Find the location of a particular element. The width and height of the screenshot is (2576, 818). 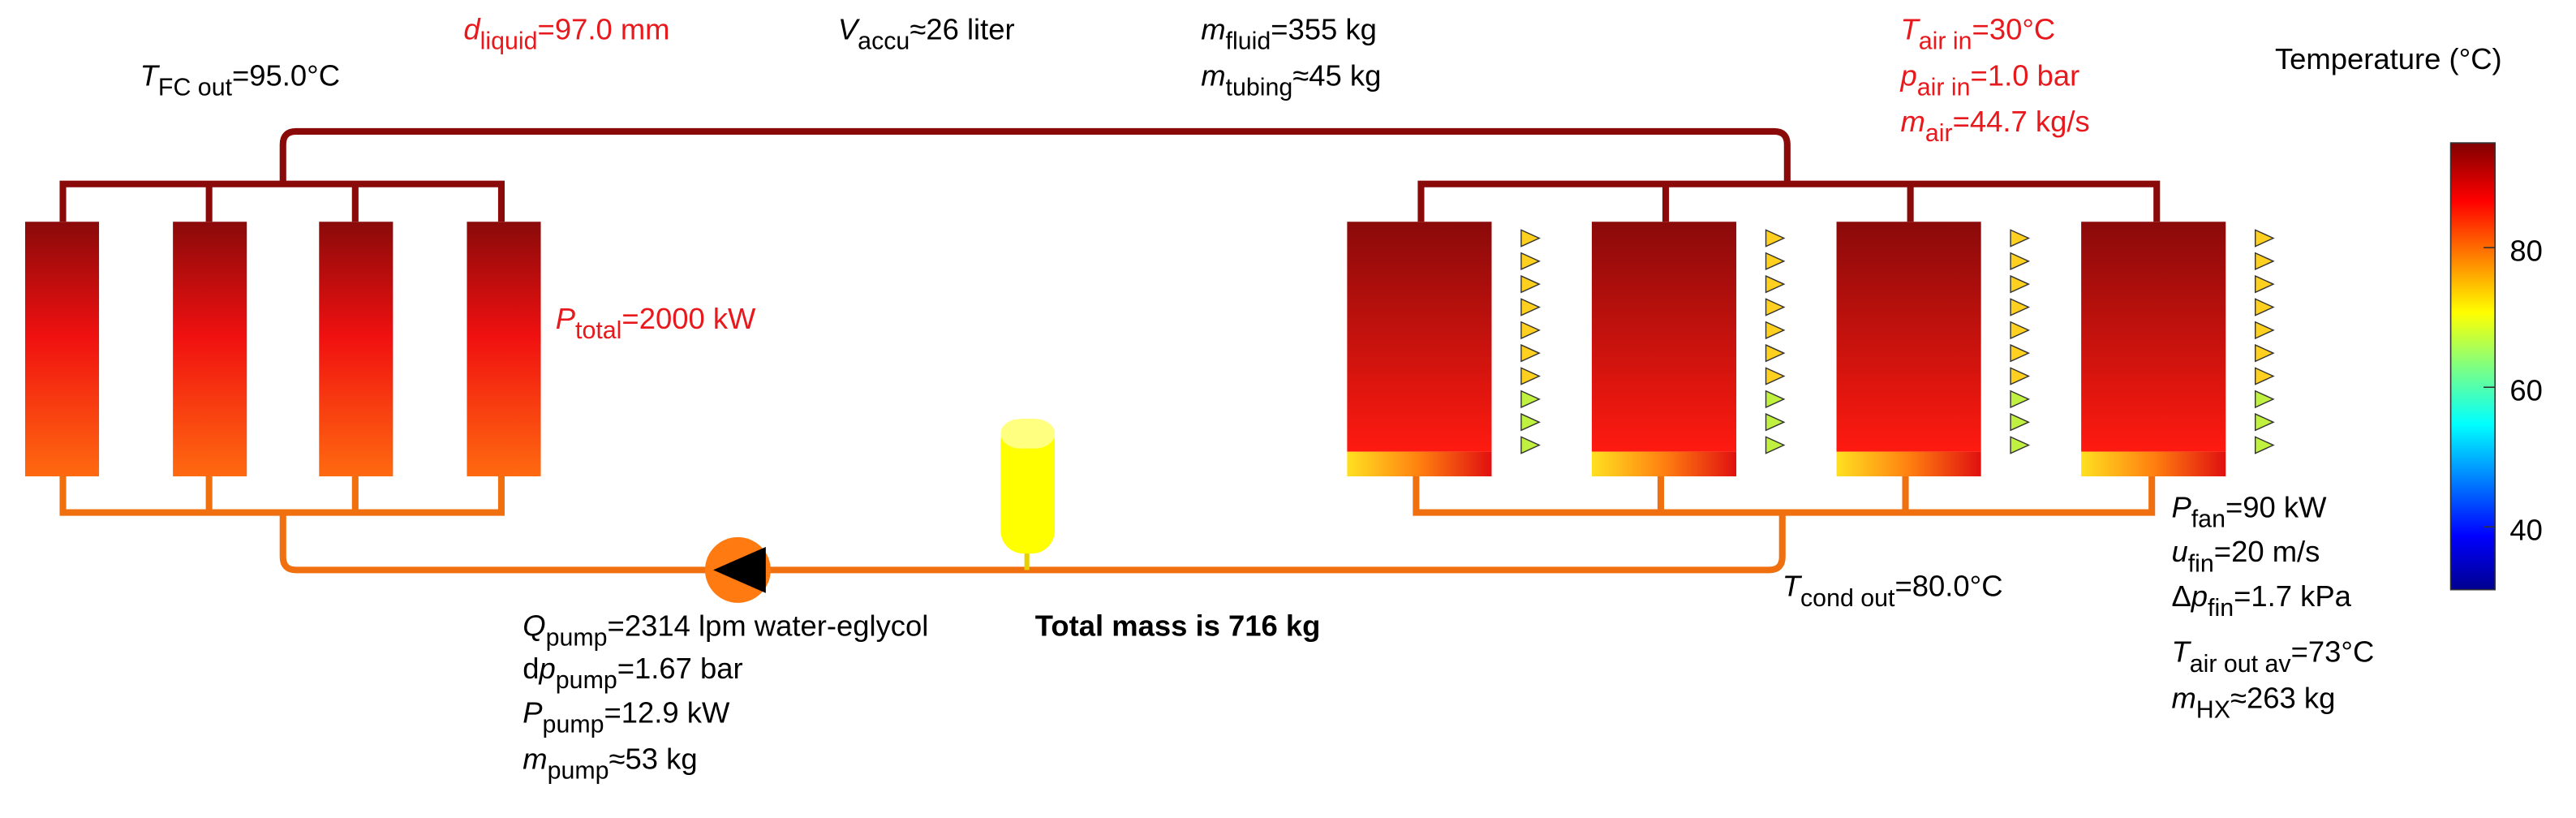

label: Vaccu≈26 liter is located at coordinates (926, 34).